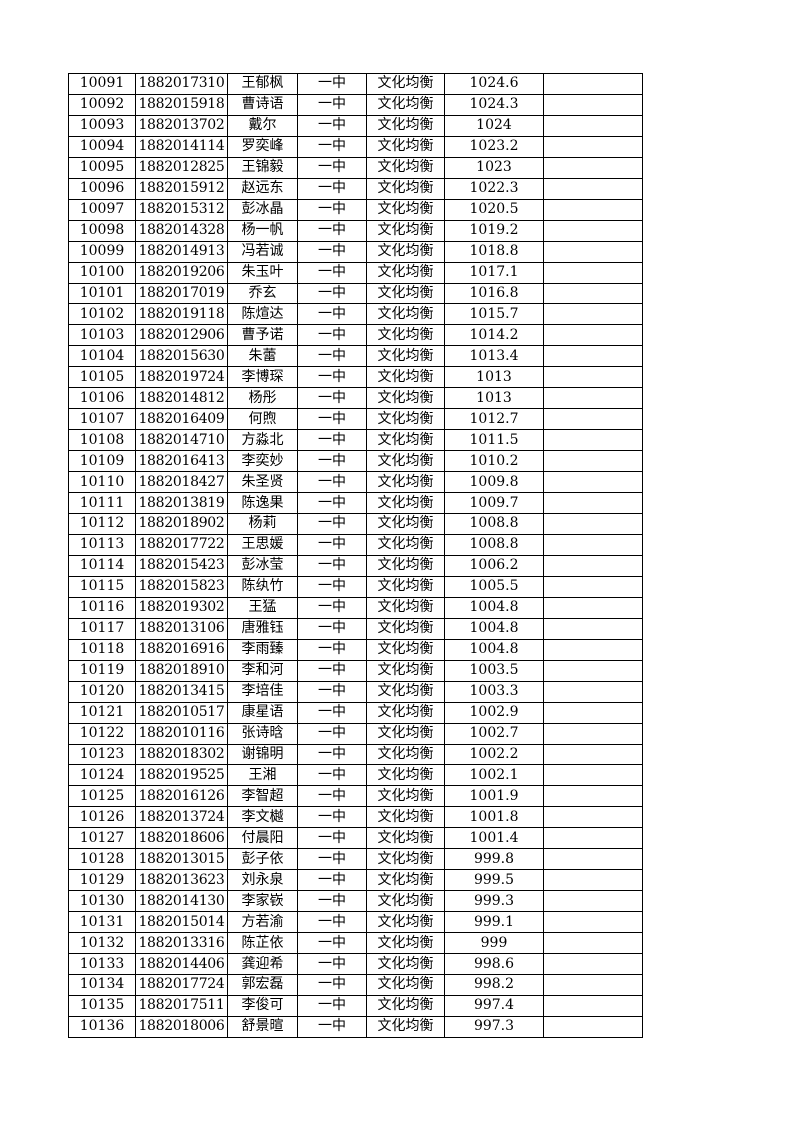 This screenshot has height=1122, width=793. What do you see at coordinates (102, 146) in the screenshot?
I see `row-number-cell: 10094` at bounding box center [102, 146].